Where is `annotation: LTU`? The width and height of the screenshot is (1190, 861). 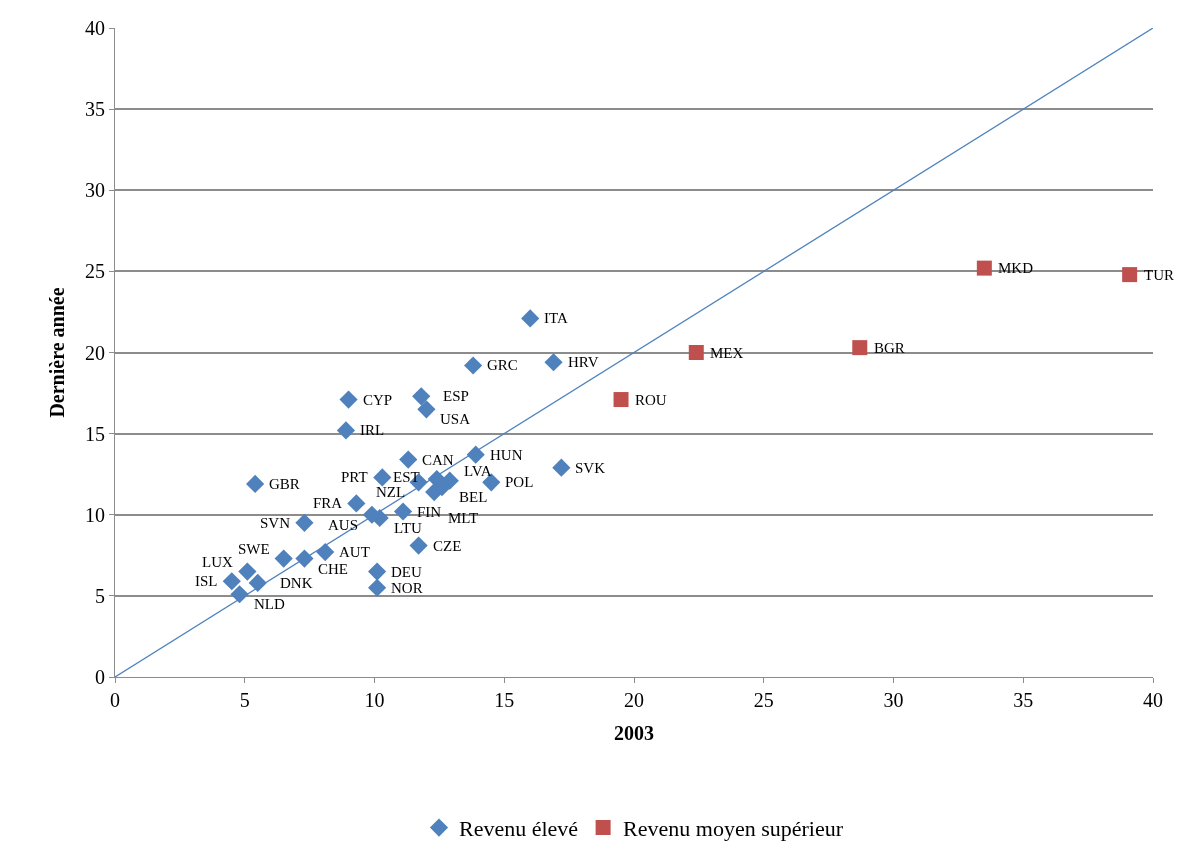
annotation: LTU is located at coordinates (408, 528).